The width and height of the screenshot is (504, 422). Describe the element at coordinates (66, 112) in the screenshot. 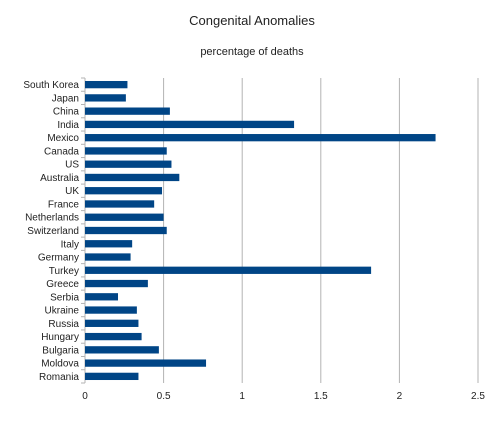

I see `category-label: China` at that location.